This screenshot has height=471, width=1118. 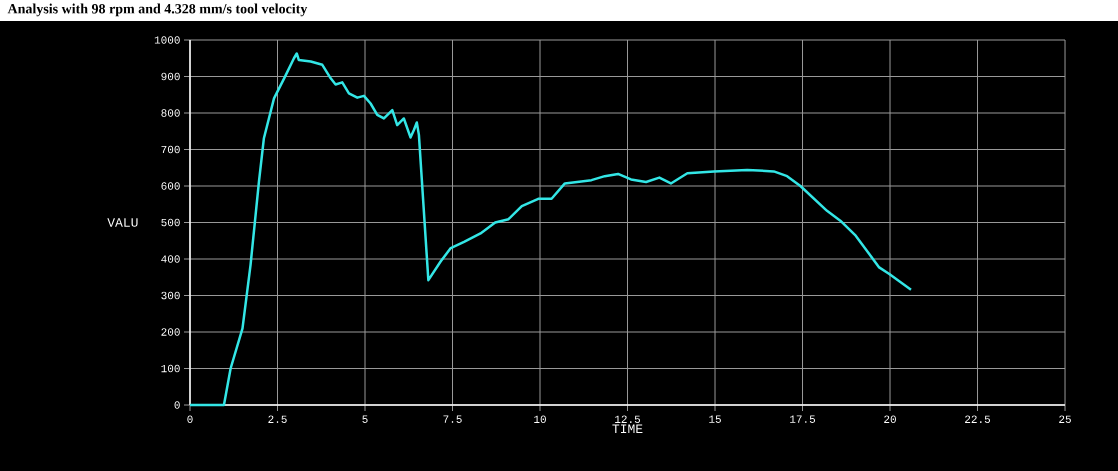 What do you see at coordinates (277, 419) in the screenshot?
I see `x-tick-label: 2.5` at bounding box center [277, 419].